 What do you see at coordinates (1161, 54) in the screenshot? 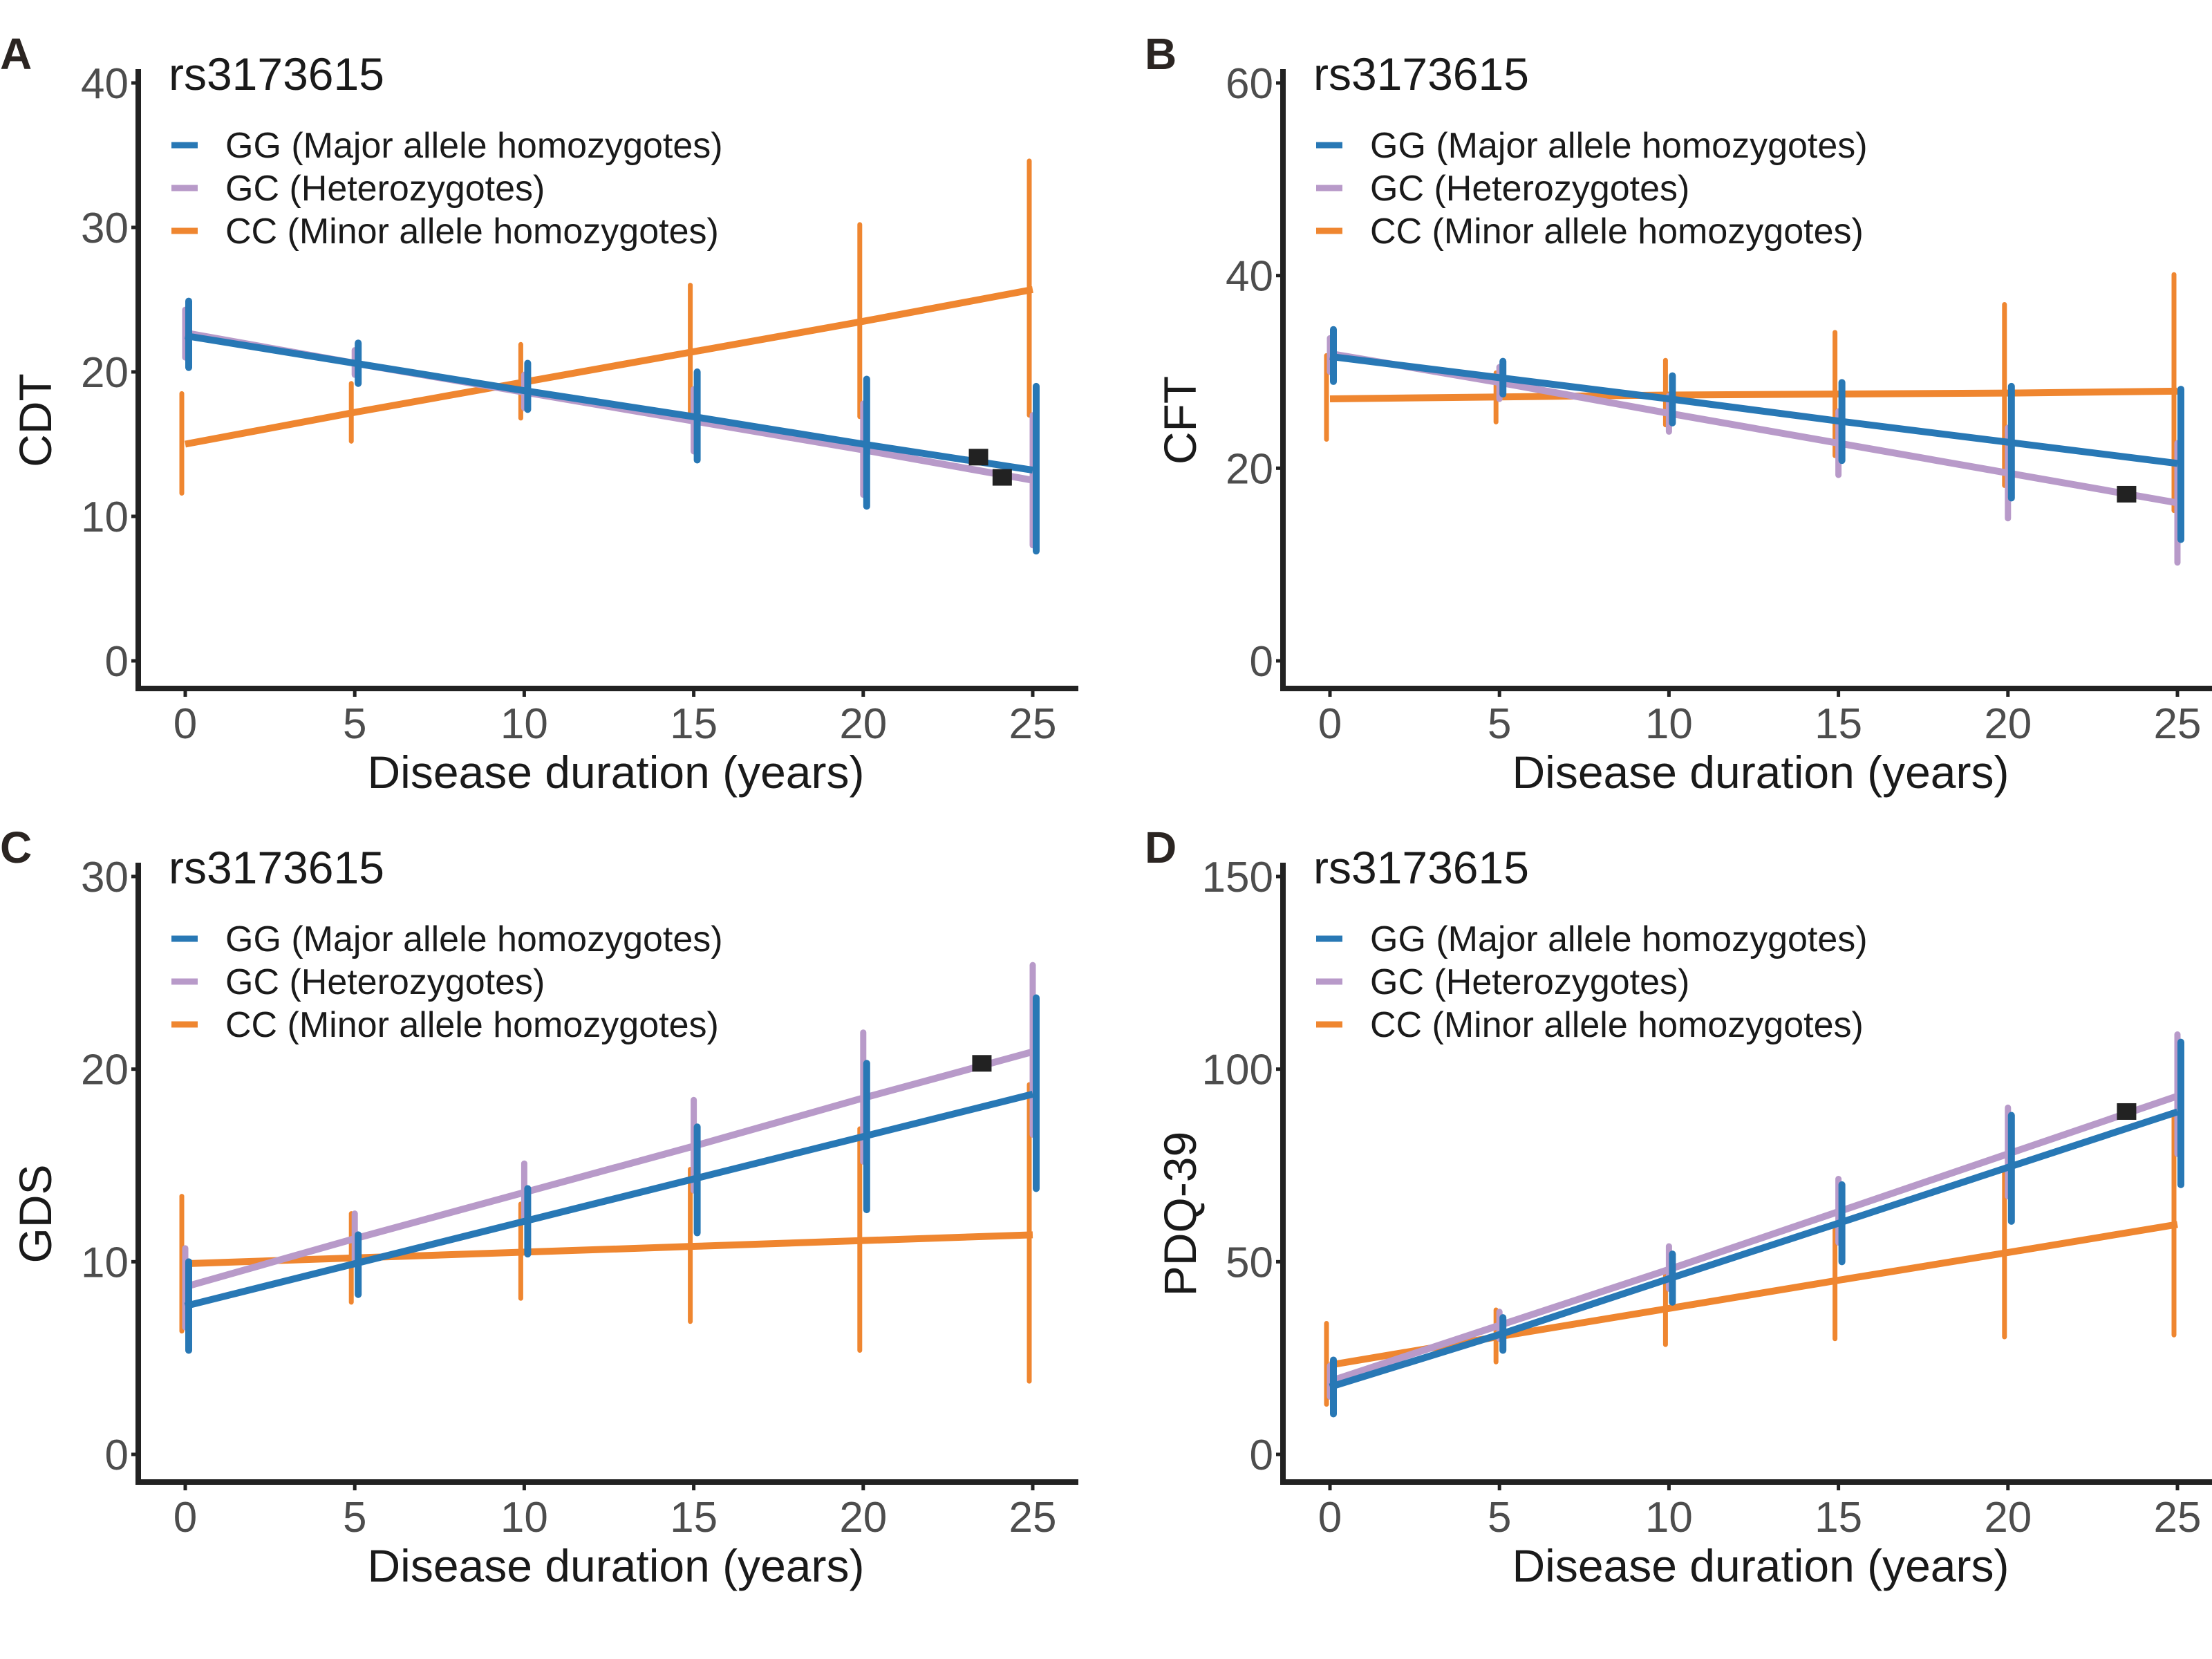
I see `panel-letter: B` at bounding box center [1161, 54].